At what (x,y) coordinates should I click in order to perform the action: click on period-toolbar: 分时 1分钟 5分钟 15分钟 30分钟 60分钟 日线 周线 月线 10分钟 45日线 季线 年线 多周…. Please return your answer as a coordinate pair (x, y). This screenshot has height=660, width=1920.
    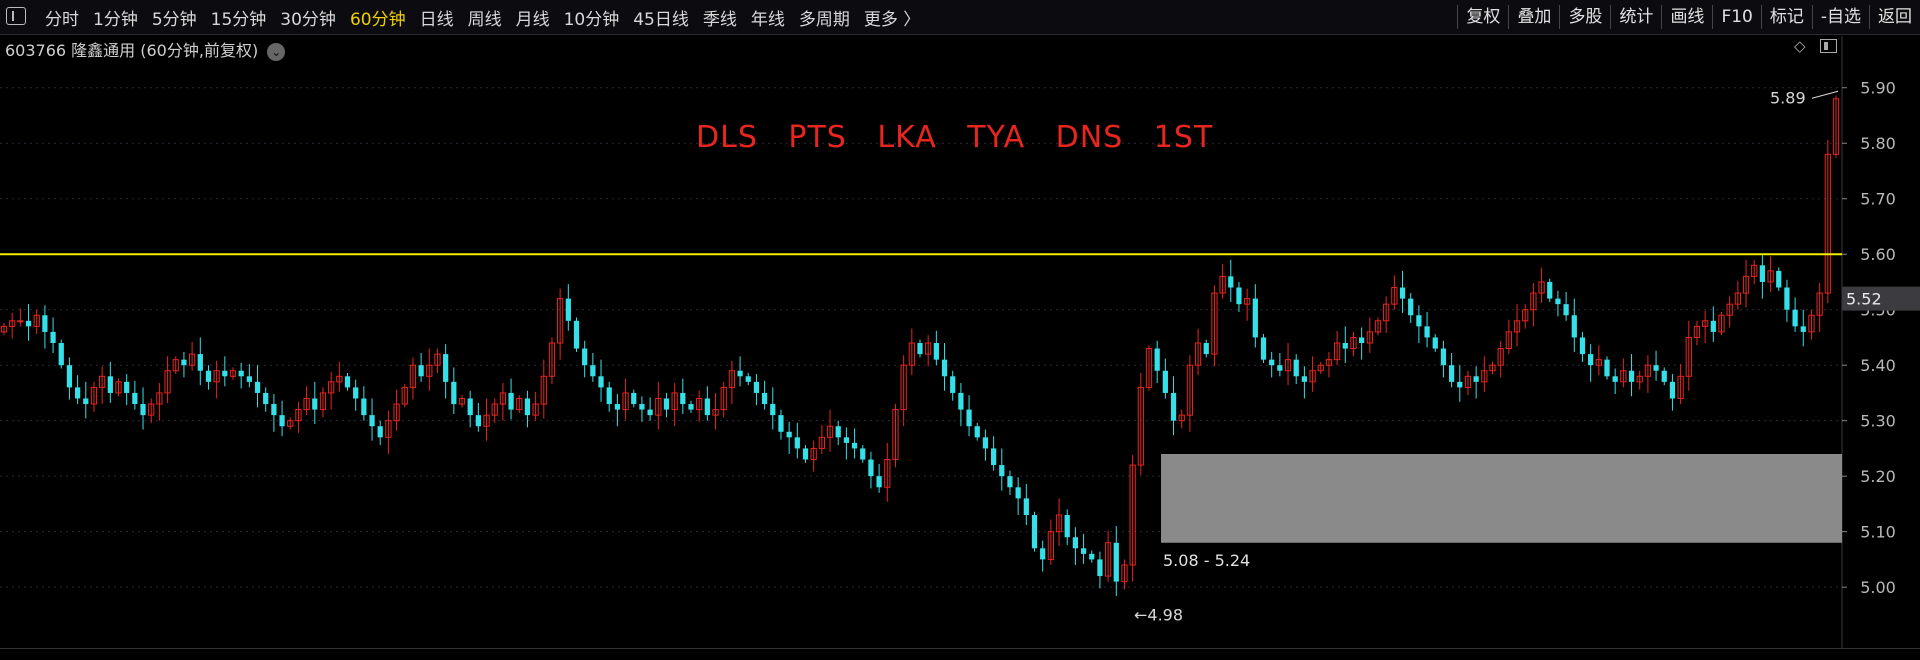
    Looking at the image, I should click on (960, 17).